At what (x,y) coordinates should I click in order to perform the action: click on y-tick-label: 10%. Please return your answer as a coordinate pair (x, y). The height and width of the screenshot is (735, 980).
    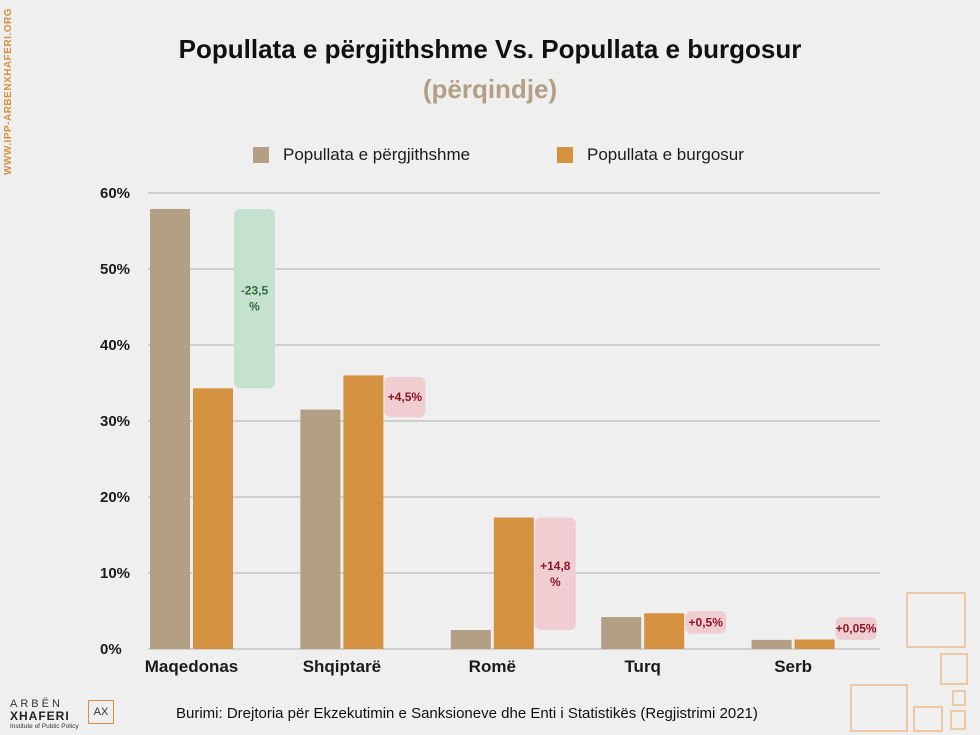
    Looking at the image, I should click on (115, 573).